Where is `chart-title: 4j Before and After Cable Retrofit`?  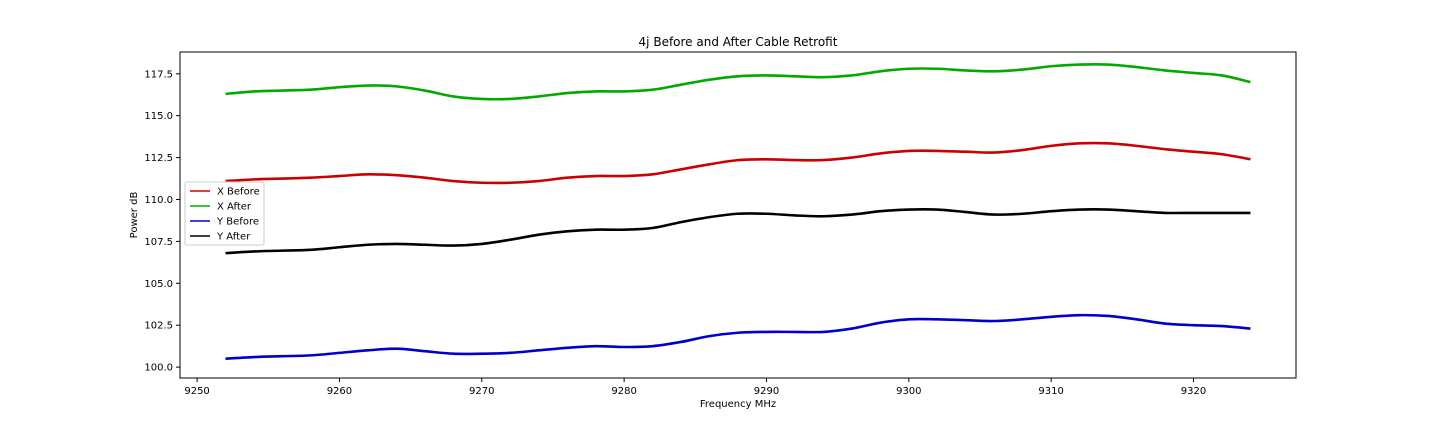 chart-title: 4j Before and After Cable Retrofit is located at coordinates (738, 42).